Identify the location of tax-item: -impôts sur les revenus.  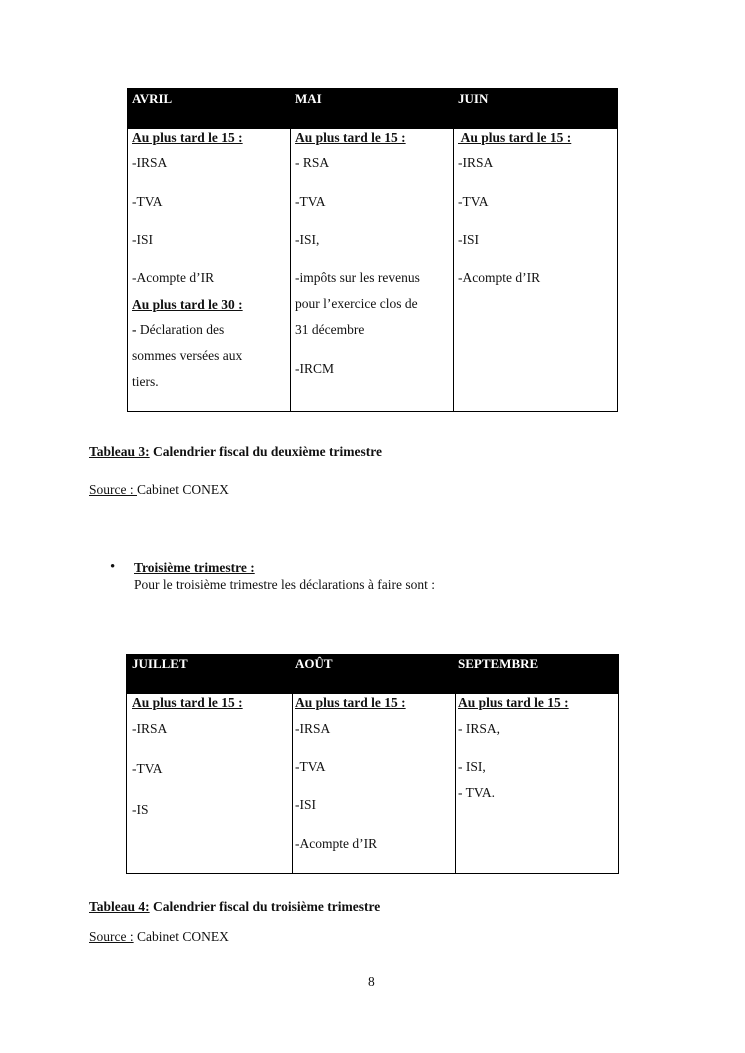
(357, 277).